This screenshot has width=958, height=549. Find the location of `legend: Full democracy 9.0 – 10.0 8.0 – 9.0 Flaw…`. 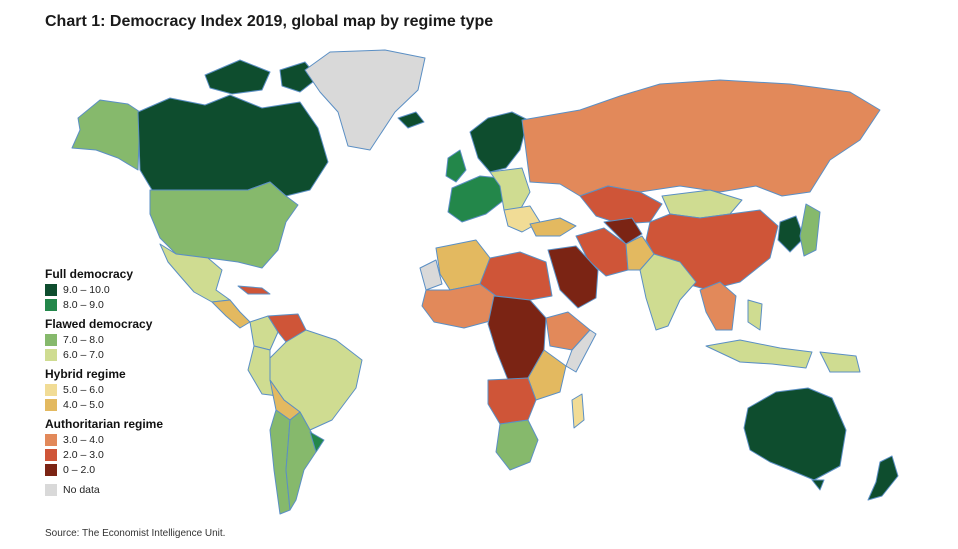

legend: Full democracy 9.0 – 10.0 8.0 – 9.0 Flaw… is located at coordinates (140, 379).